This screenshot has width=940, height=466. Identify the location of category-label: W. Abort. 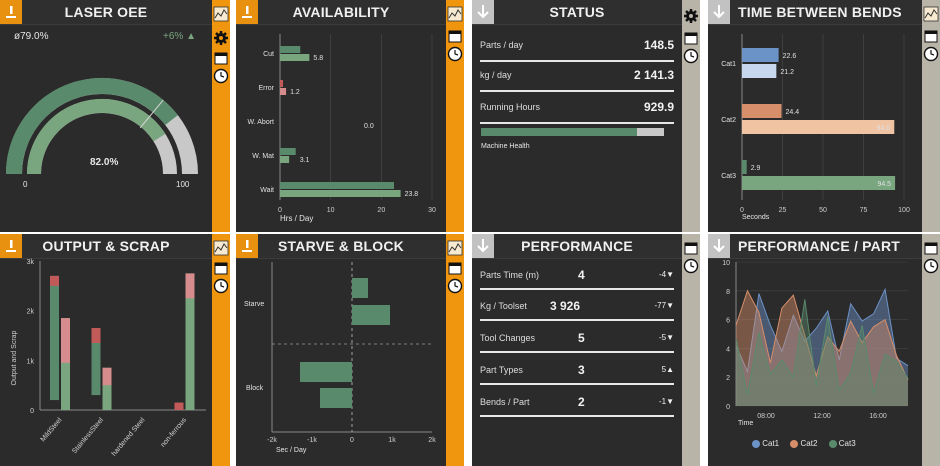
(261, 122).